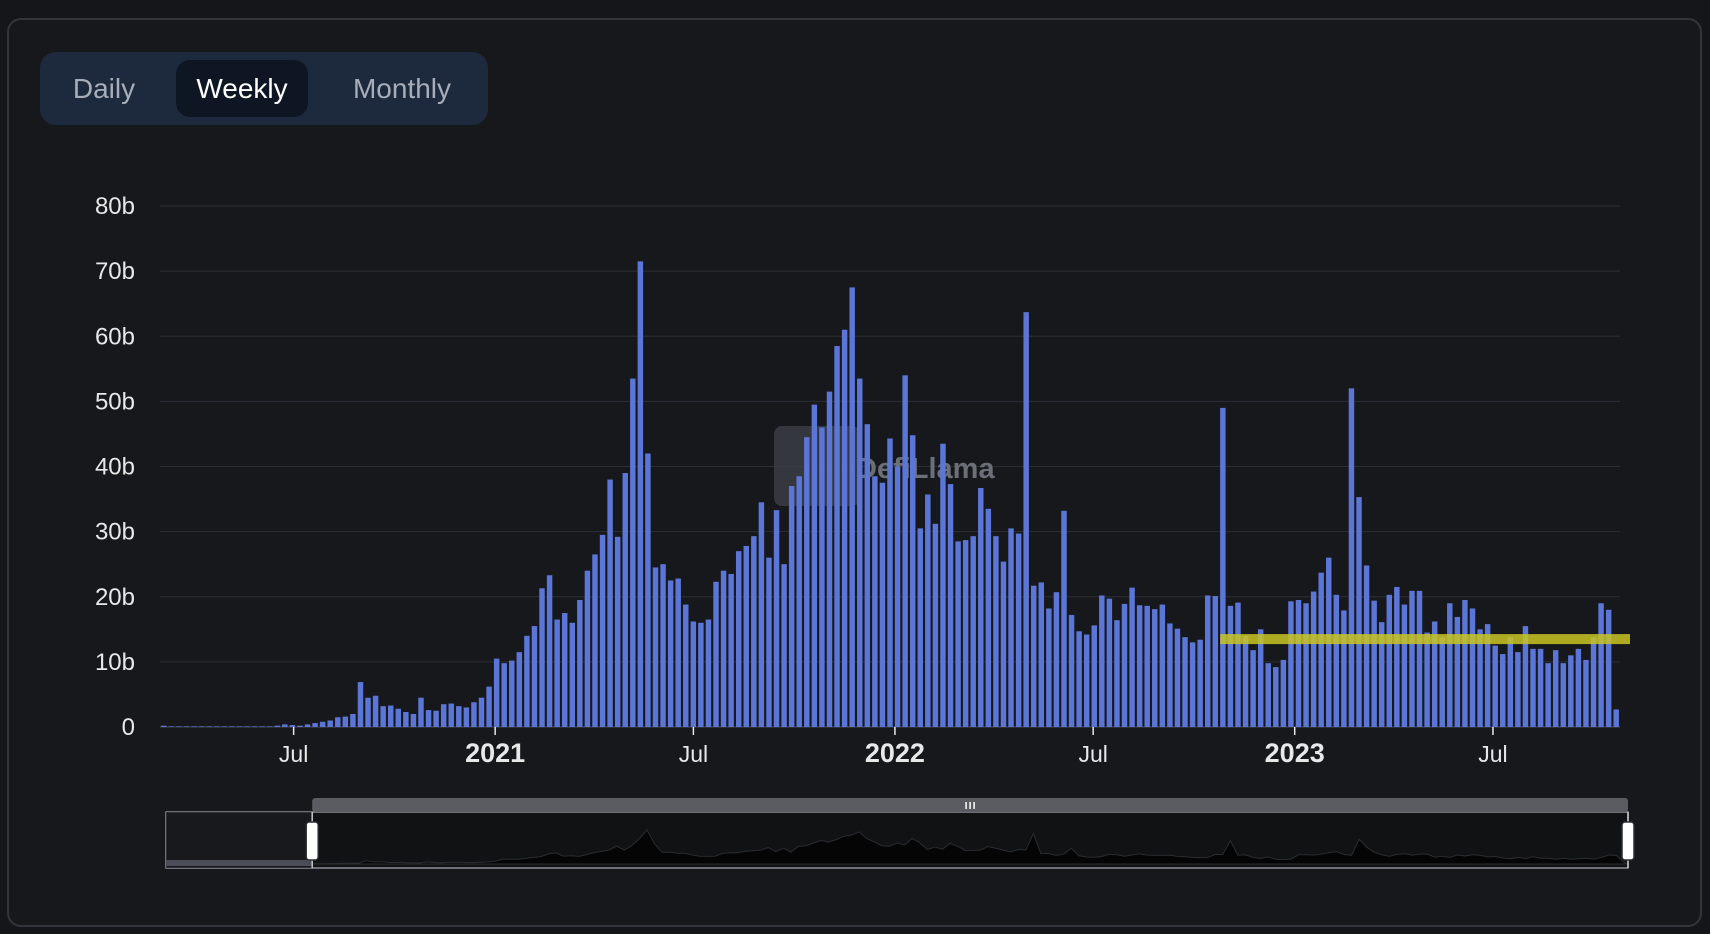 Image resolution: width=1710 pixels, height=934 pixels. I want to click on range-slider, so click(900, 833).